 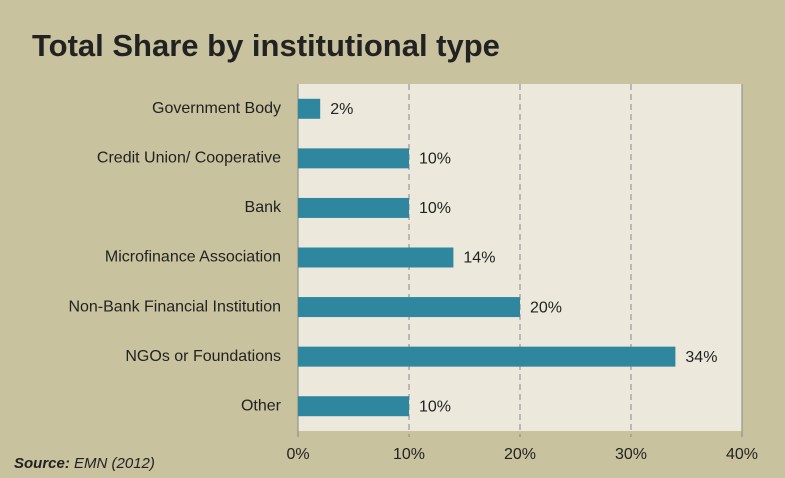 I want to click on y-tick-label: Credit Union/ Cooperative, so click(x=189, y=158).